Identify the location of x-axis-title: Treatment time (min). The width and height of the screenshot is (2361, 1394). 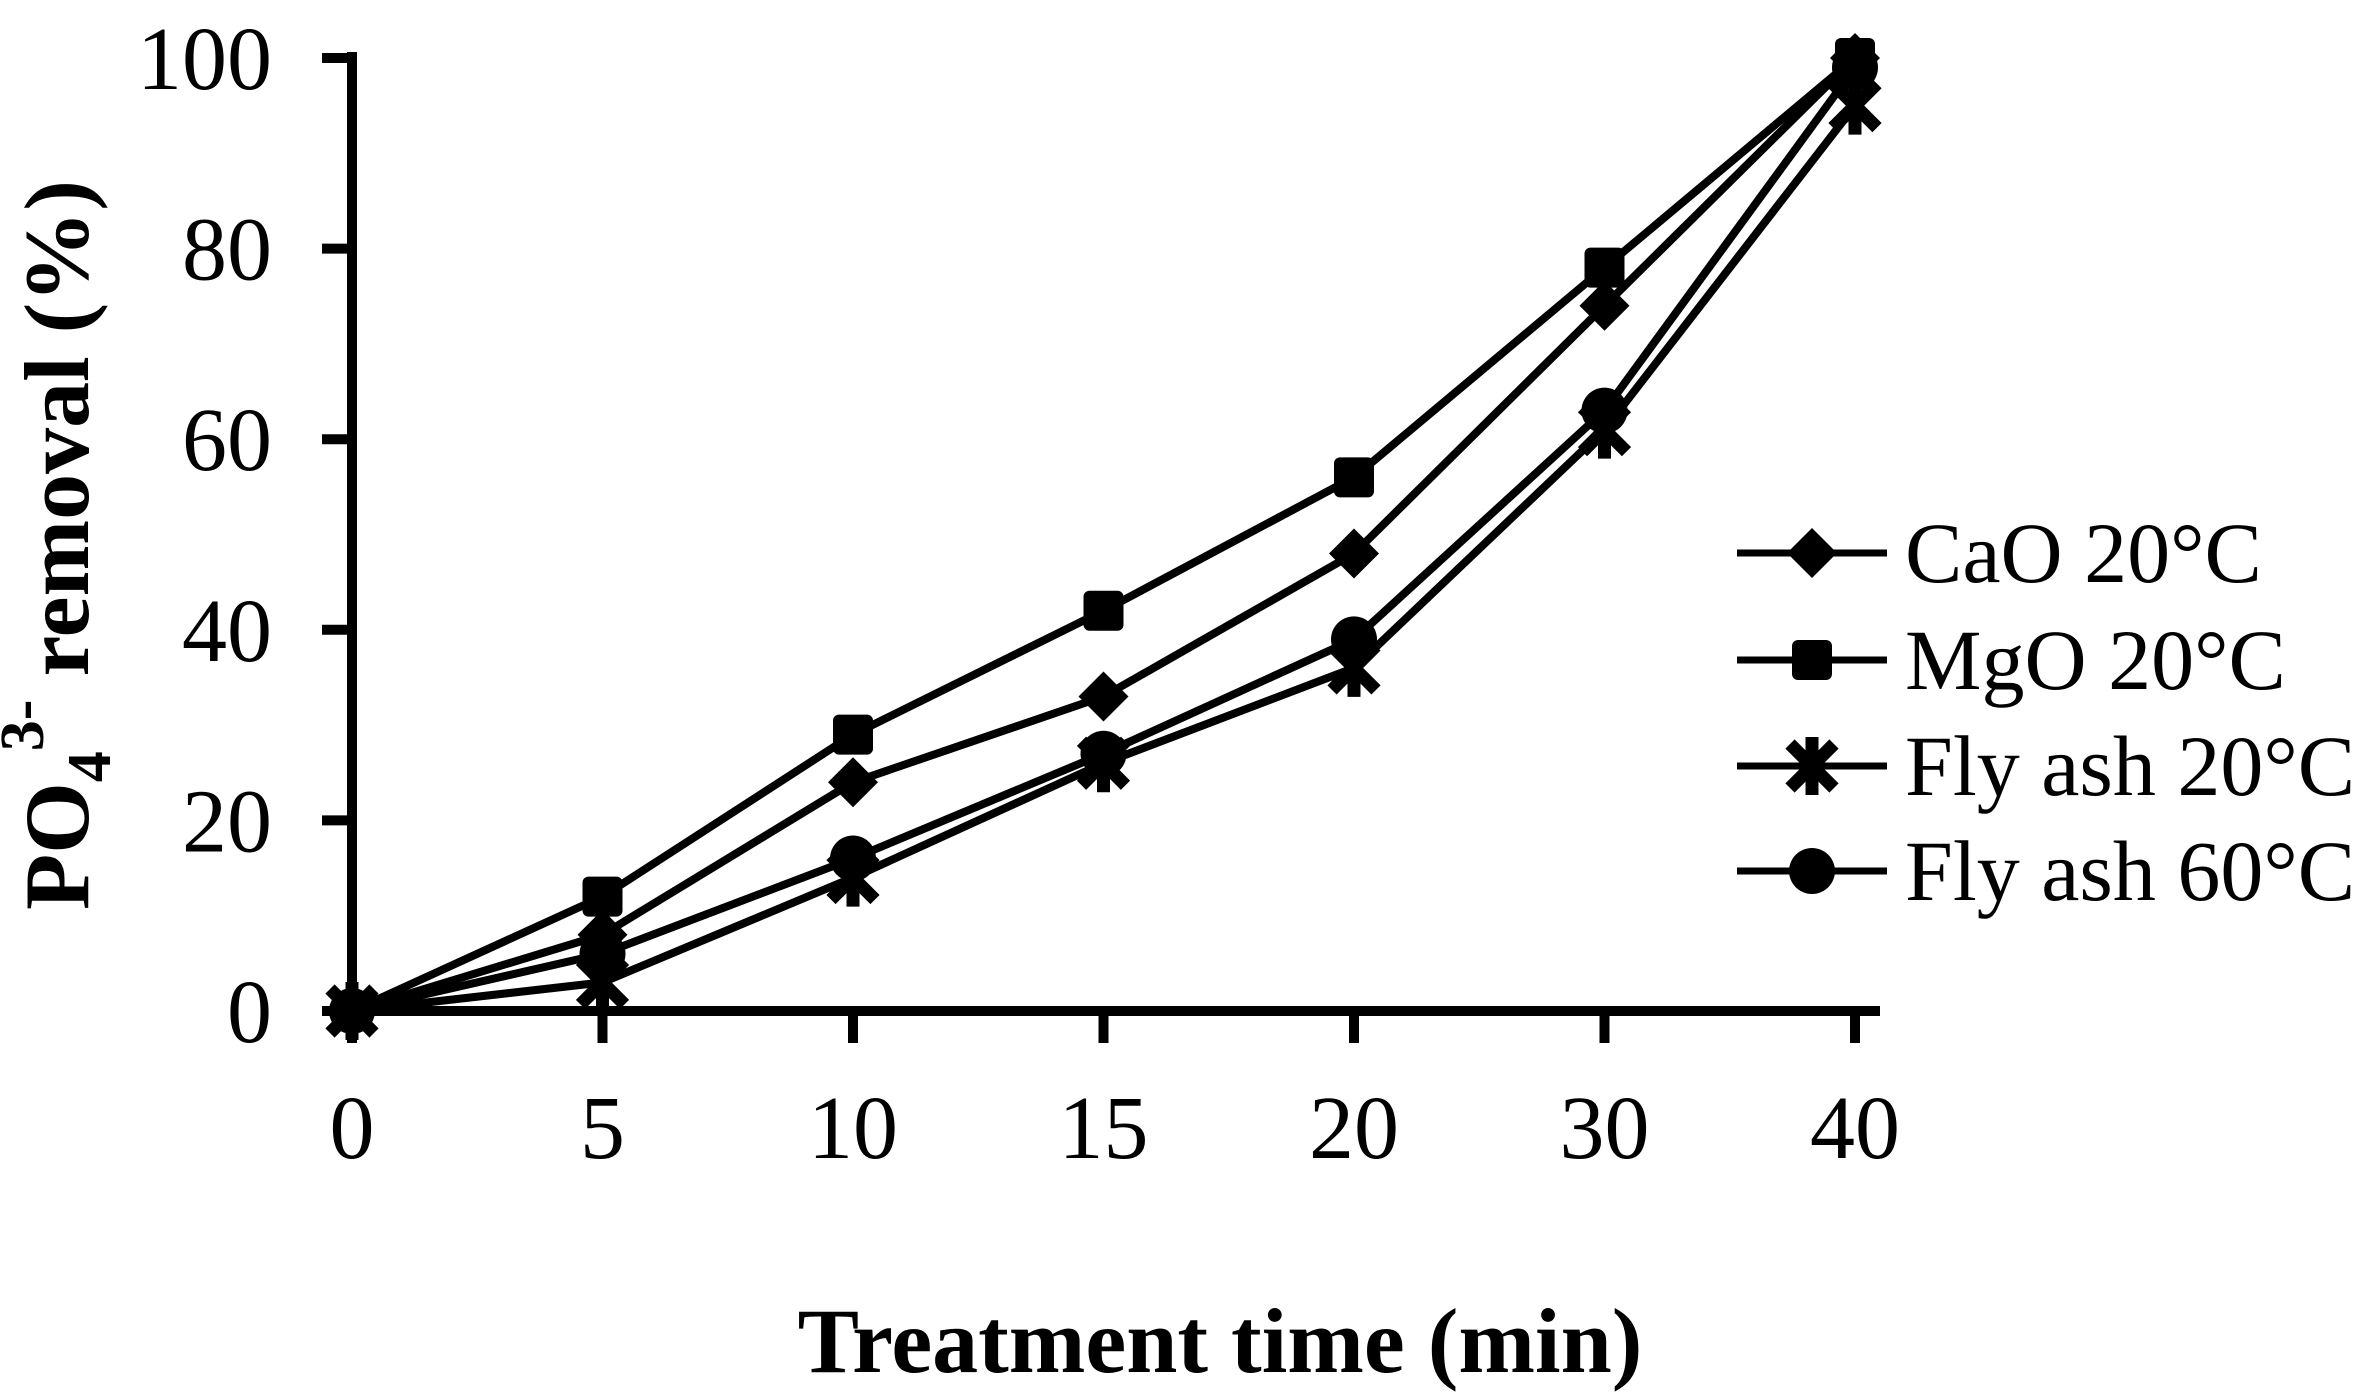
(1220, 1341).